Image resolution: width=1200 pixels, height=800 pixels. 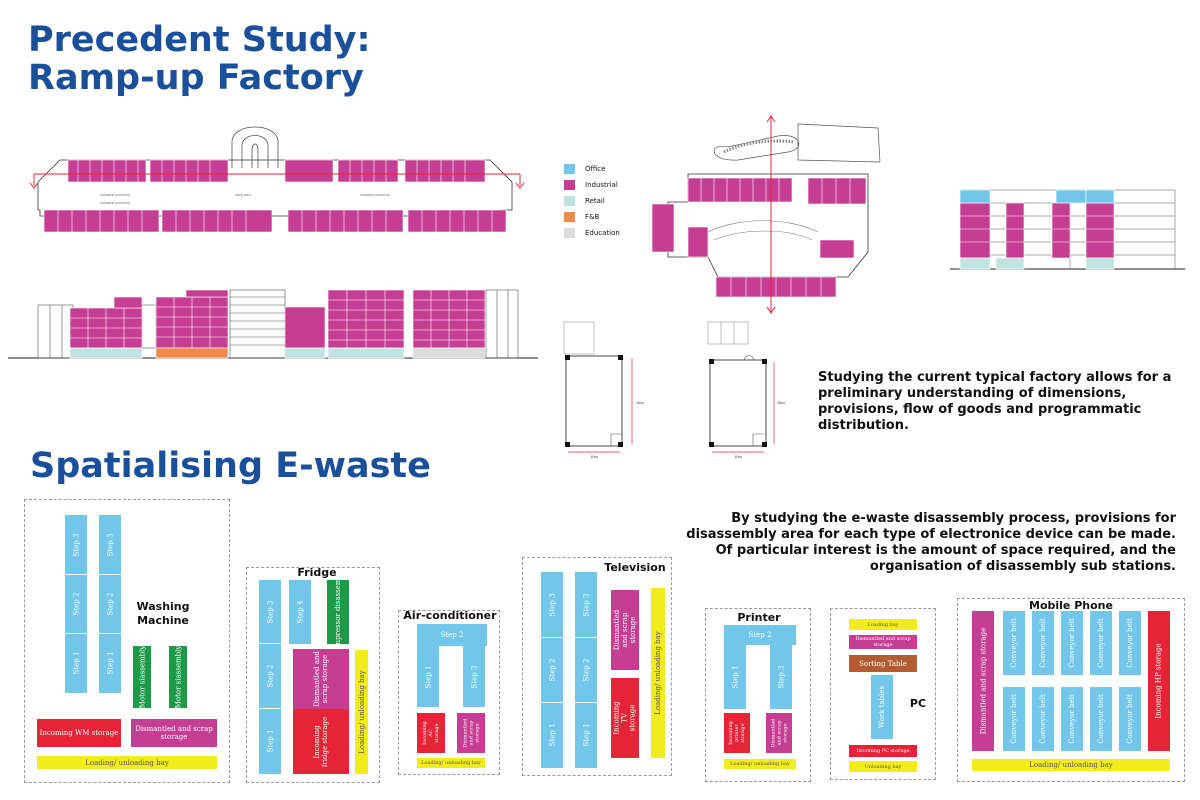 What do you see at coordinates (746, 389) in the screenshot?
I see `unit-plan-b: 16m 10m` at bounding box center [746, 389].